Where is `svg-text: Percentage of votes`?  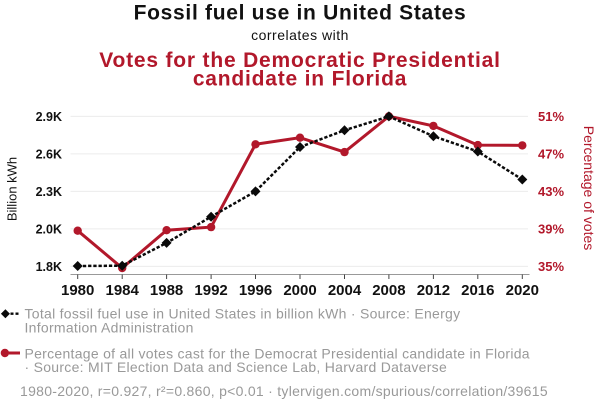 svg-text: Percentage of votes is located at coordinates (589, 188).